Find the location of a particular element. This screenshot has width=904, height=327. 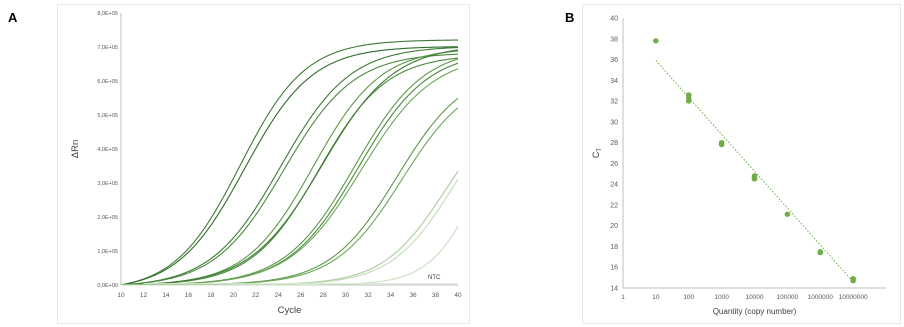

x-axis-title: Cycle is located at coordinates (290, 310).